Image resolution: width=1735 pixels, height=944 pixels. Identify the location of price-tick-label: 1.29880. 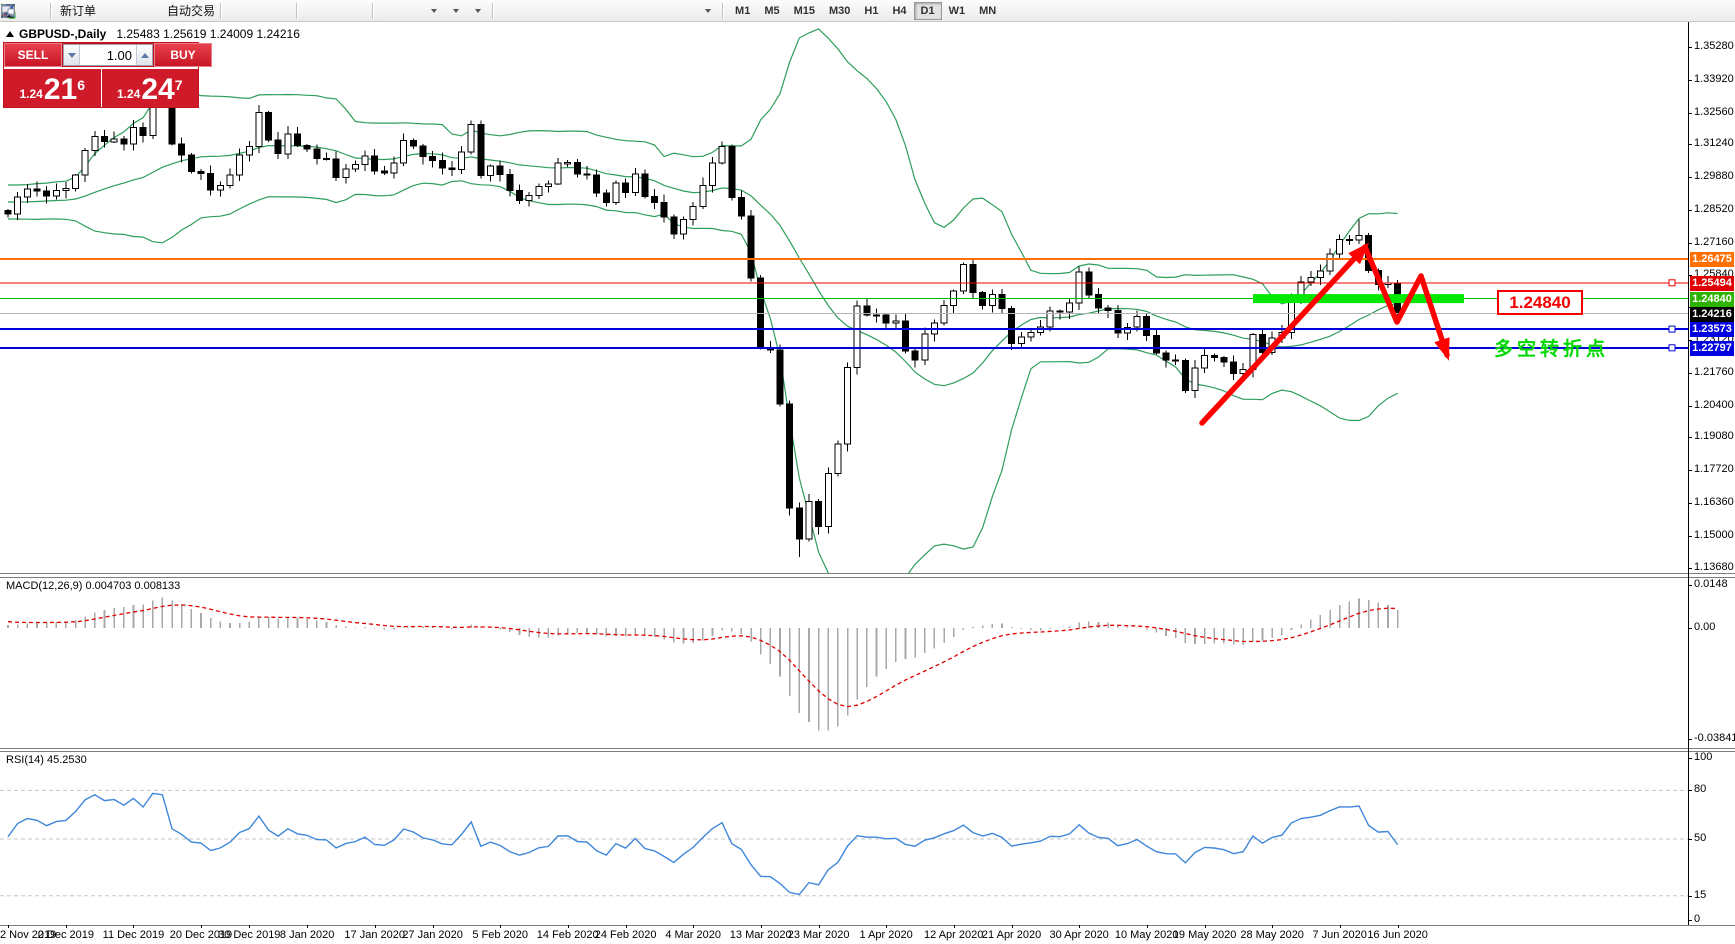
(1714, 176).